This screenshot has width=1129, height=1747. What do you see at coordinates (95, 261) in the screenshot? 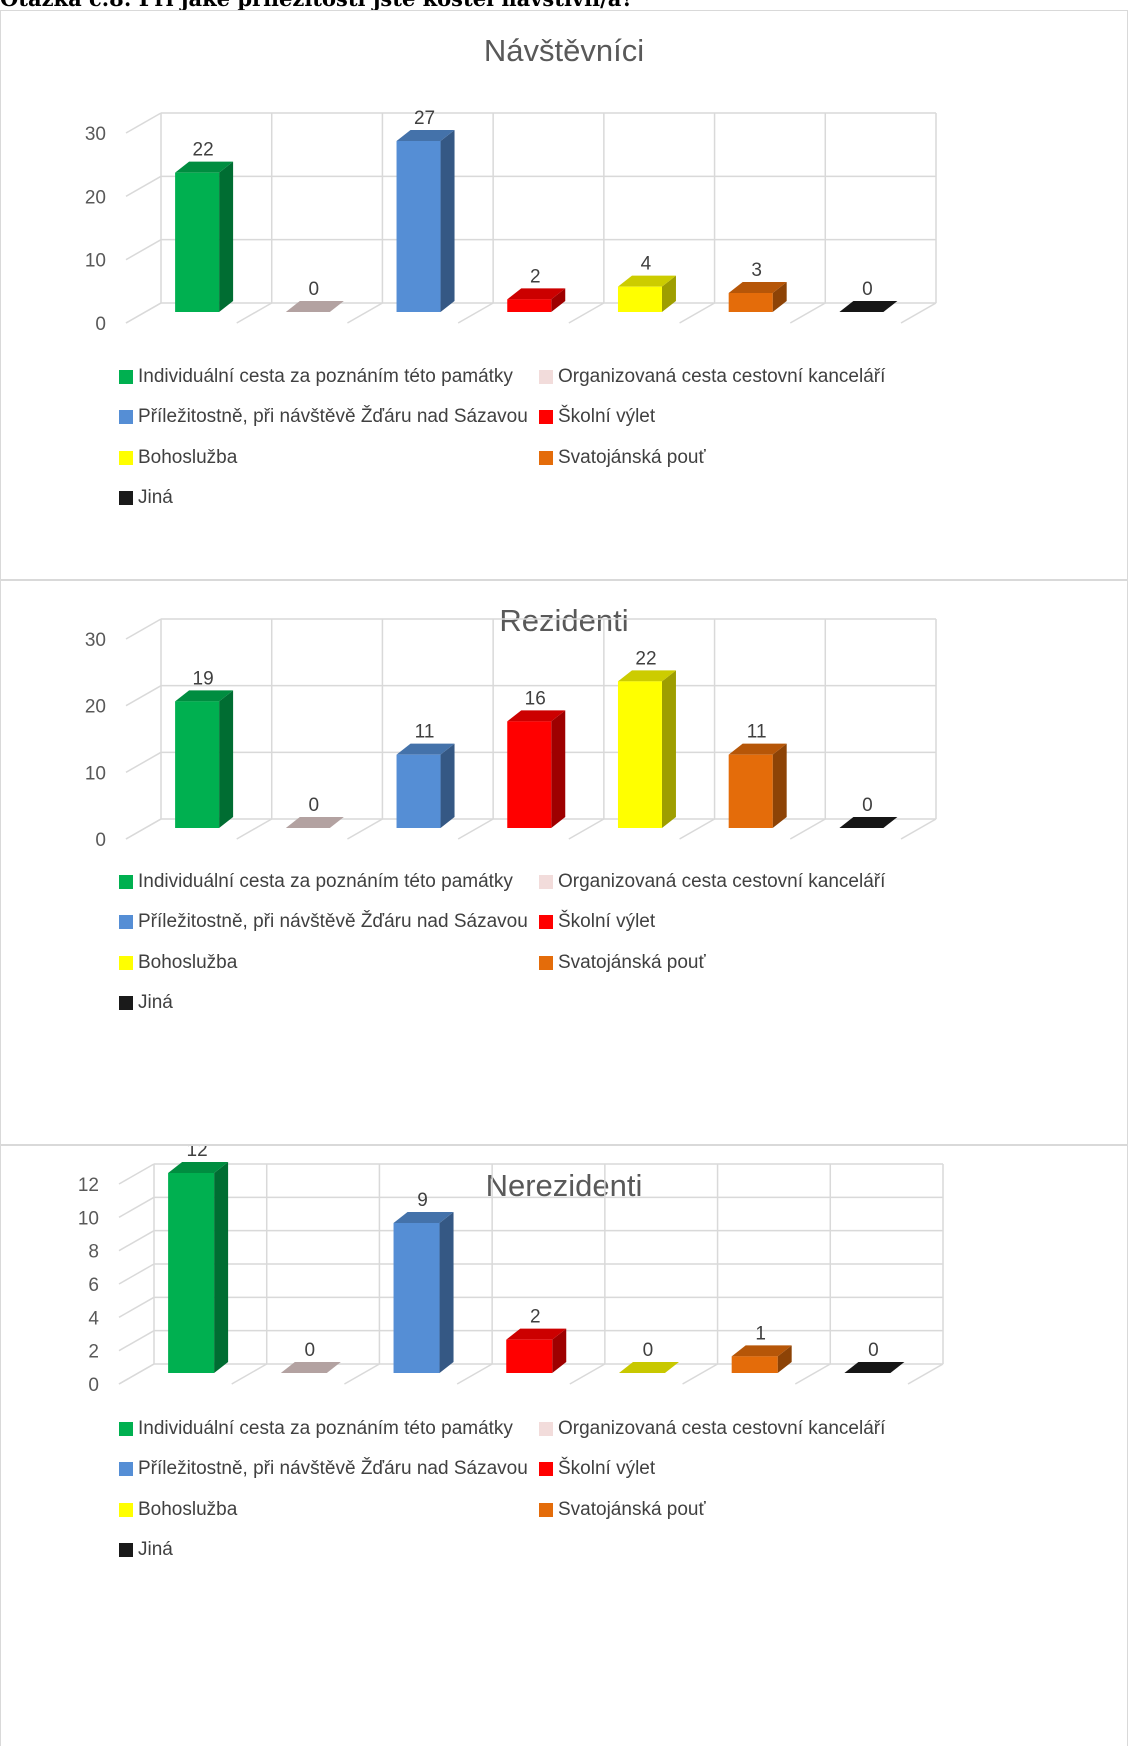
I see `y-tick-label: 10` at bounding box center [95, 261].